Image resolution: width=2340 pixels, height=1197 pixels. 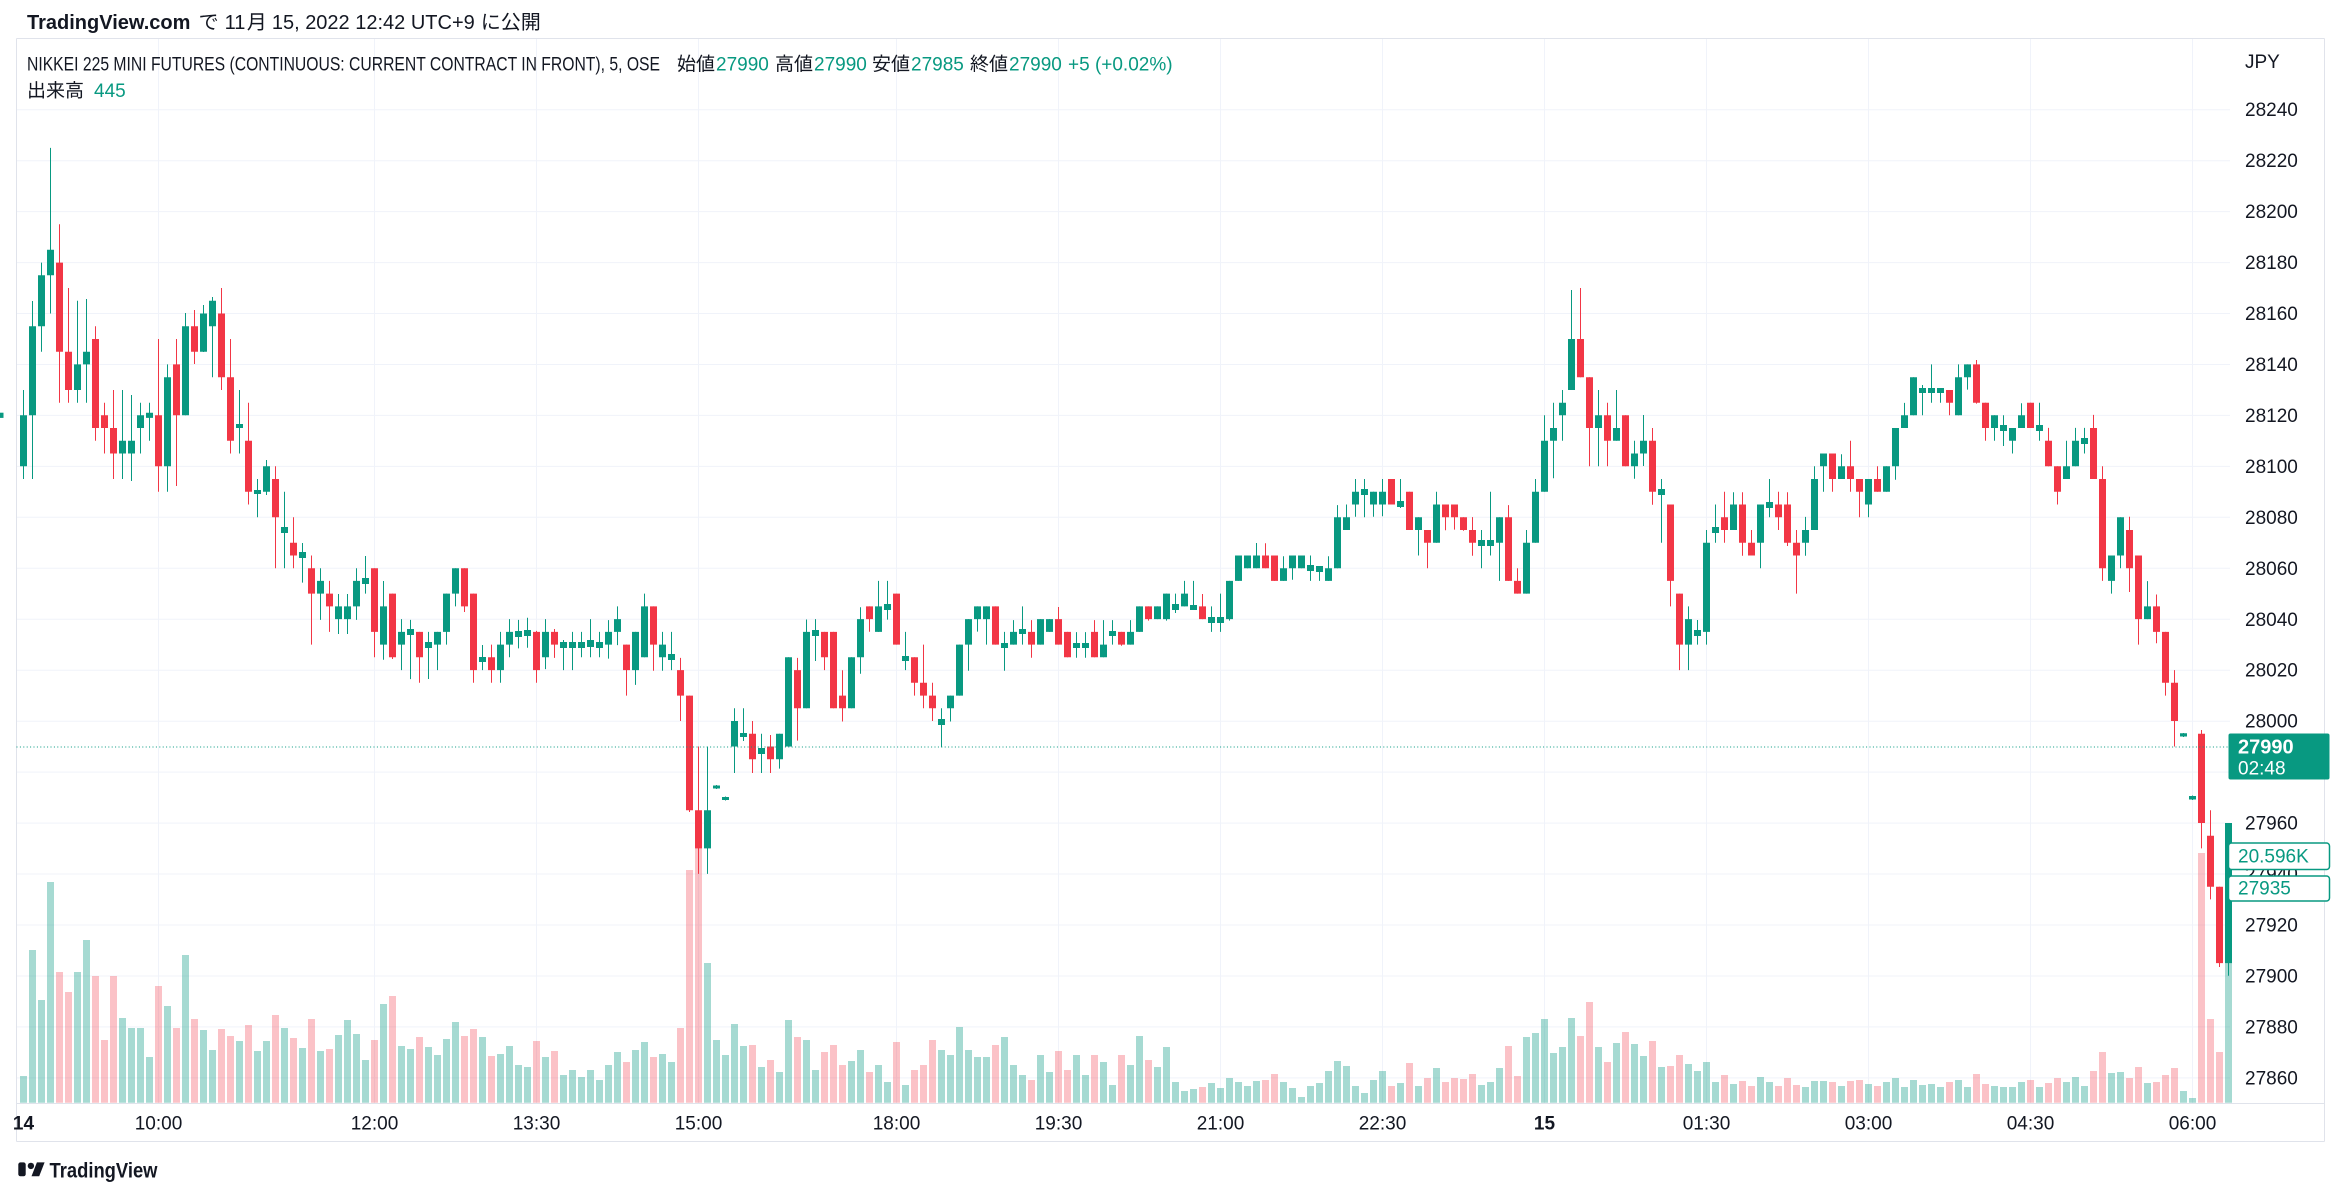 I want to click on svg-text: 11, so click(x=235, y=23).